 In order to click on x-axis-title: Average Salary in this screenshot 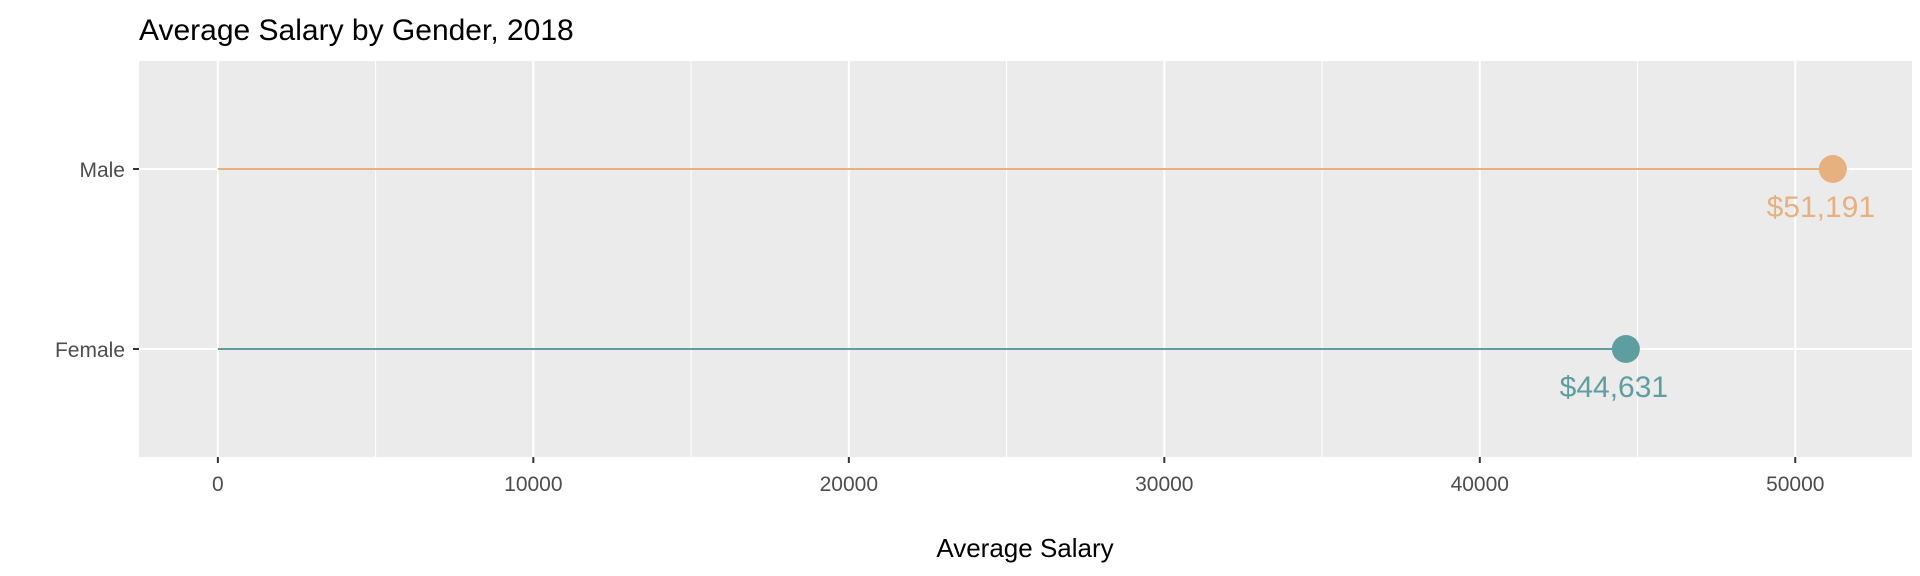, I will do `click(1024, 548)`.